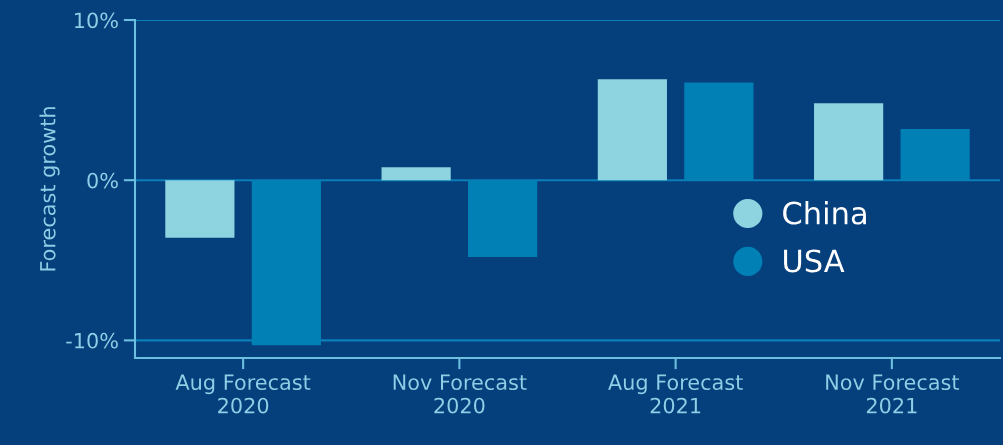 The image size is (1003, 445). Describe the element at coordinates (102, 180) in the screenshot. I see `y-tick-label: 0%` at that location.